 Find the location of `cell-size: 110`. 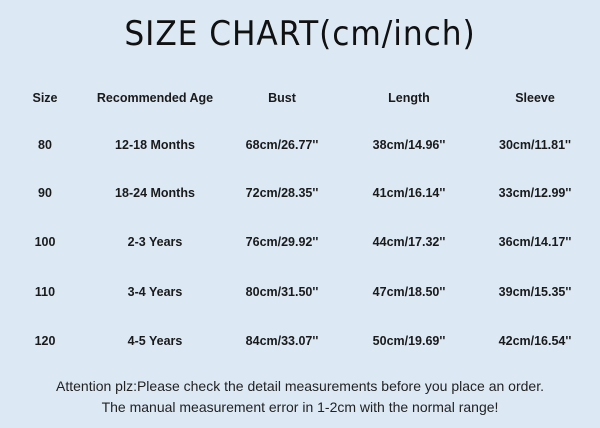

cell-size: 110 is located at coordinates (45, 292).